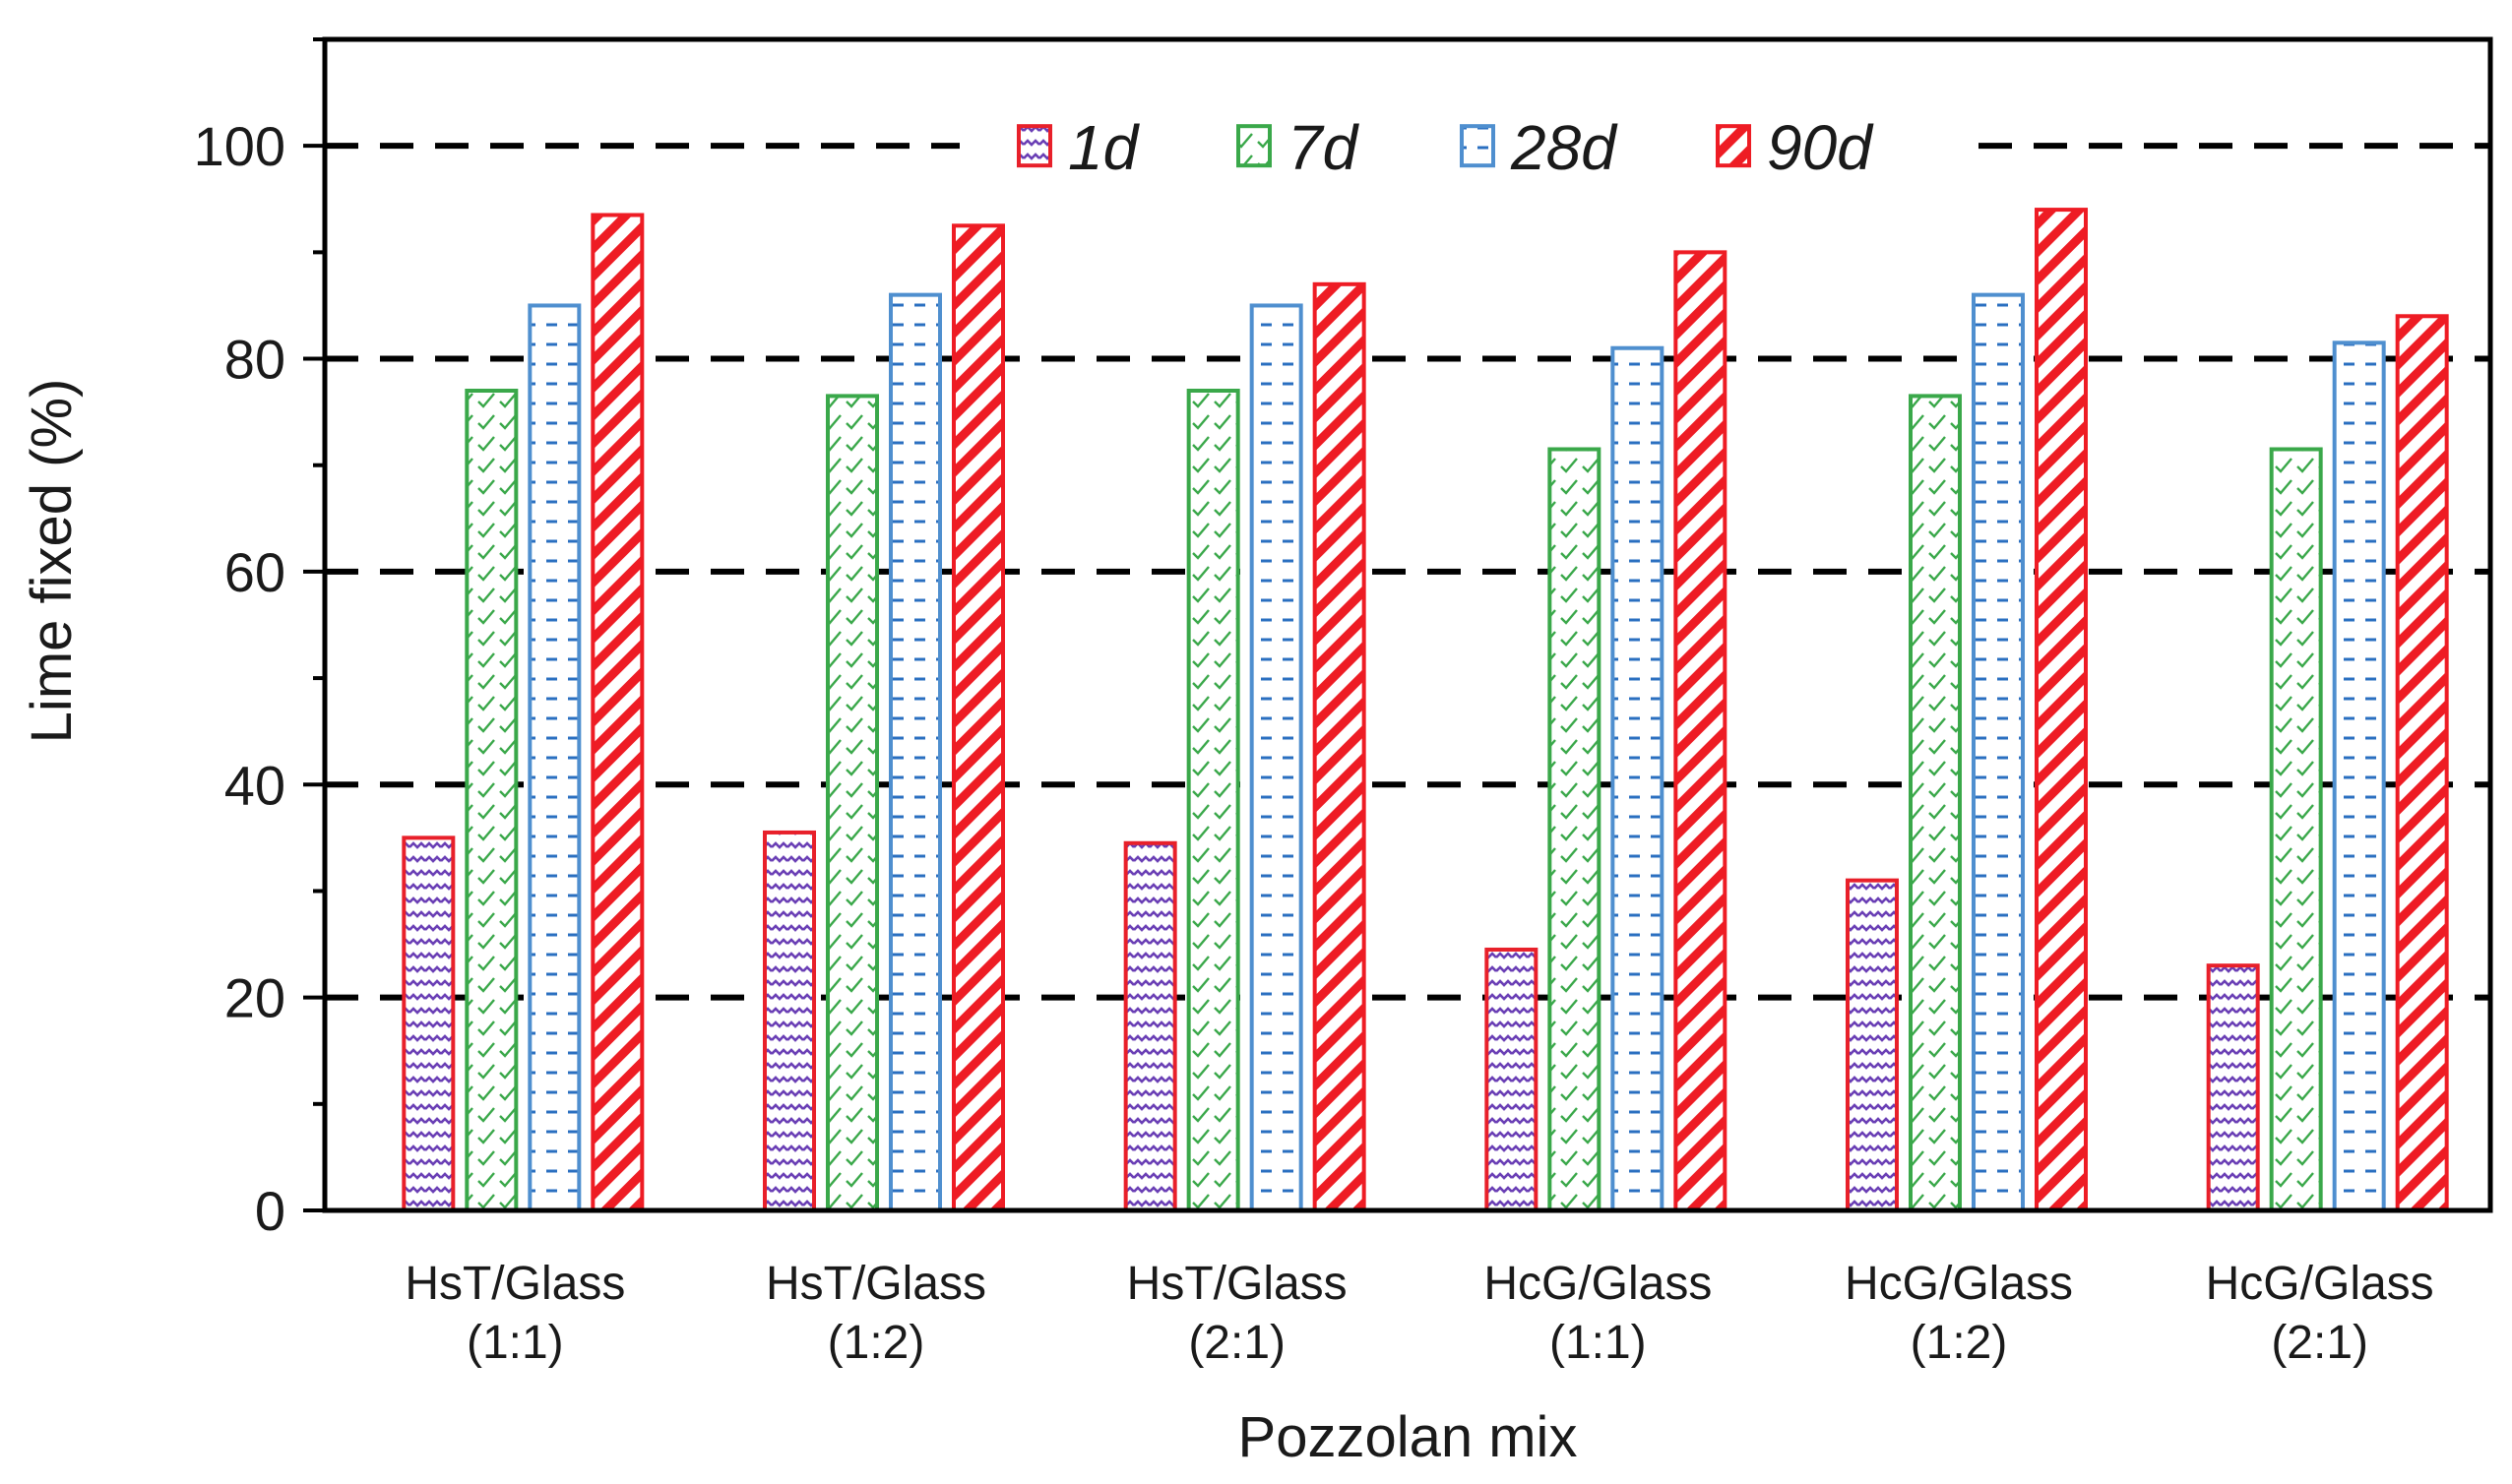 The image size is (2512, 1484). What do you see at coordinates (1564, 148) in the screenshot?
I see `legend-label-28d: 28d` at bounding box center [1564, 148].